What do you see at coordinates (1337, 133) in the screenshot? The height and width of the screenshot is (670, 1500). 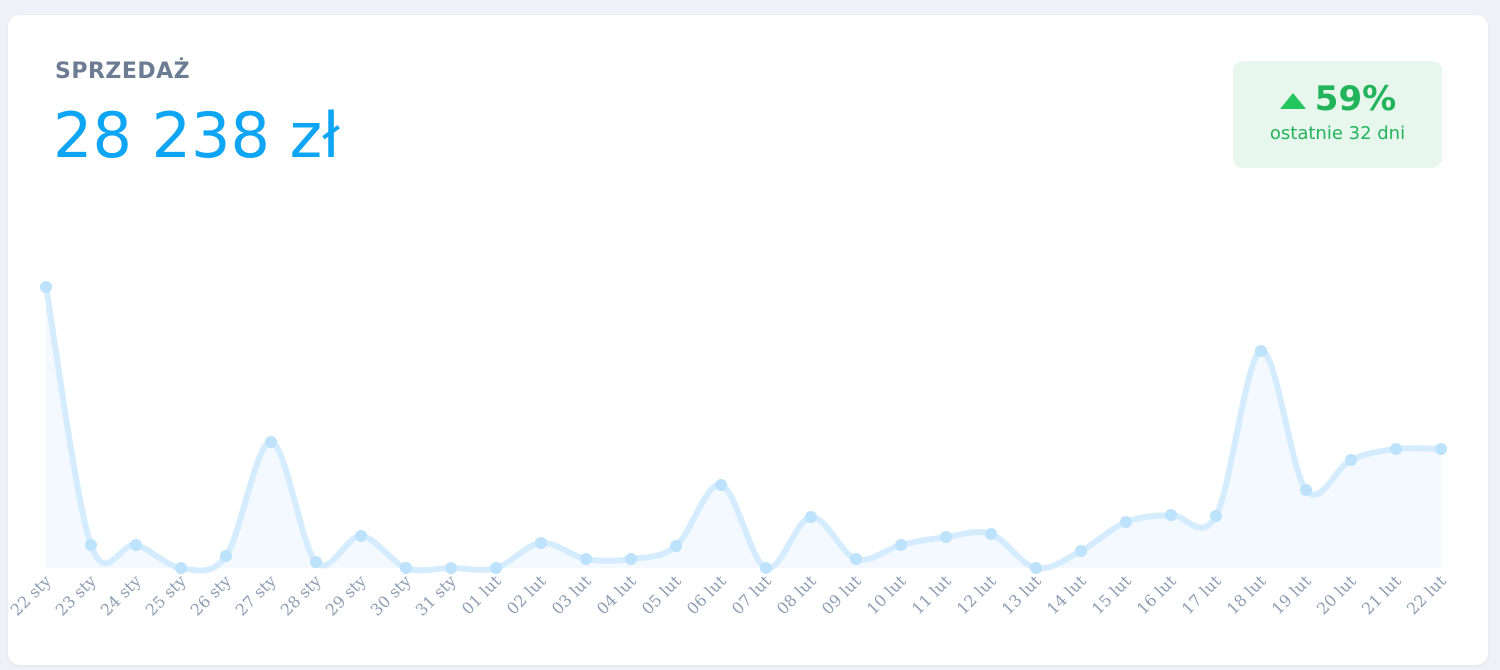 I see `change-caption: ostatnie 32 dni` at bounding box center [1337, 133].